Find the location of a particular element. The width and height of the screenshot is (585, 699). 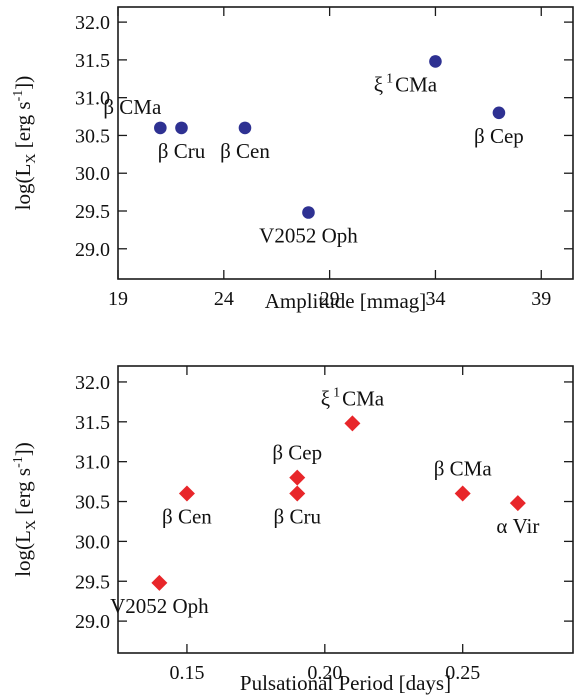

x-tick-label: 29 is located at coordinates (330, 299).